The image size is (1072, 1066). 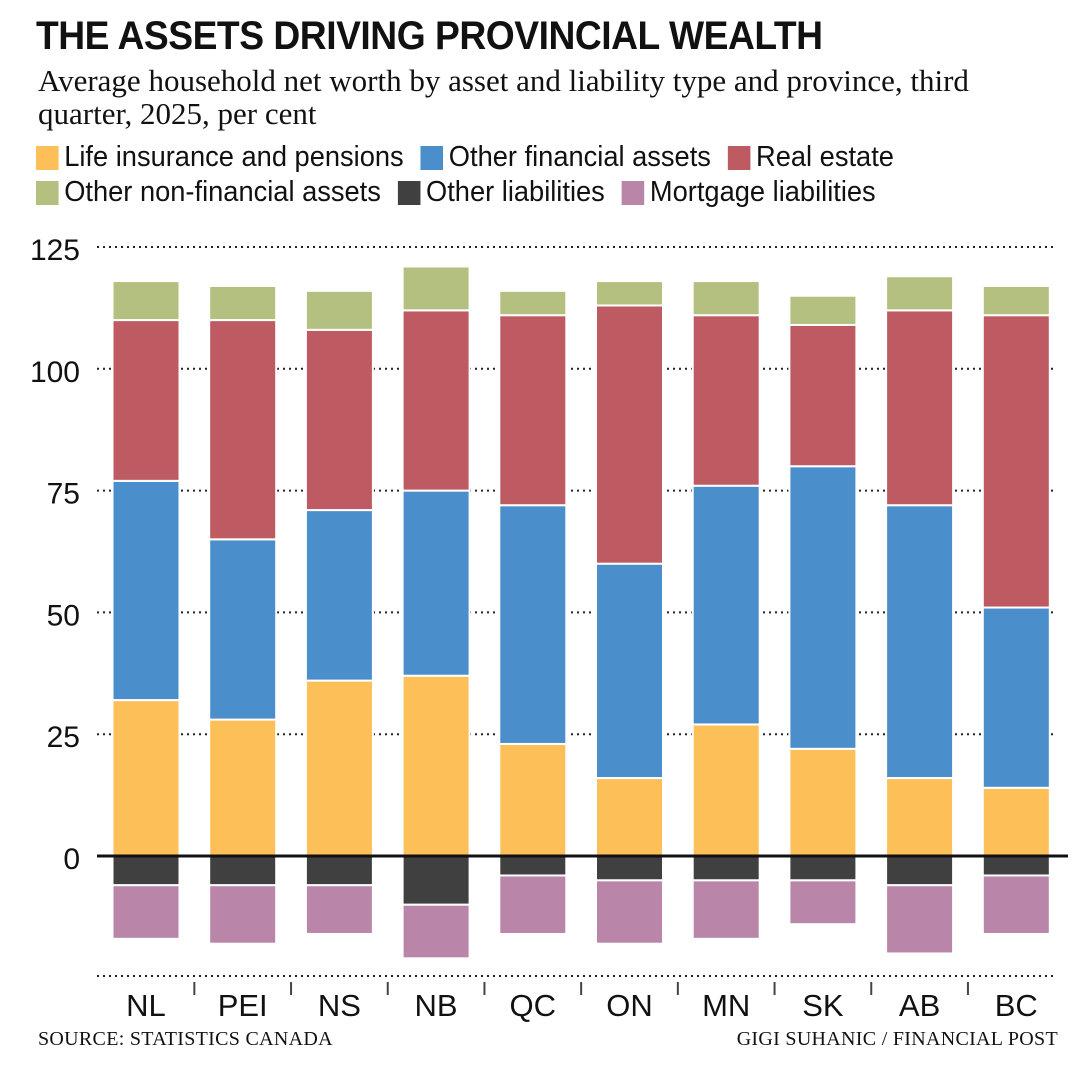 I want to click on legend-item-other-financial: Other financial assets, so click(x=565, y=157).